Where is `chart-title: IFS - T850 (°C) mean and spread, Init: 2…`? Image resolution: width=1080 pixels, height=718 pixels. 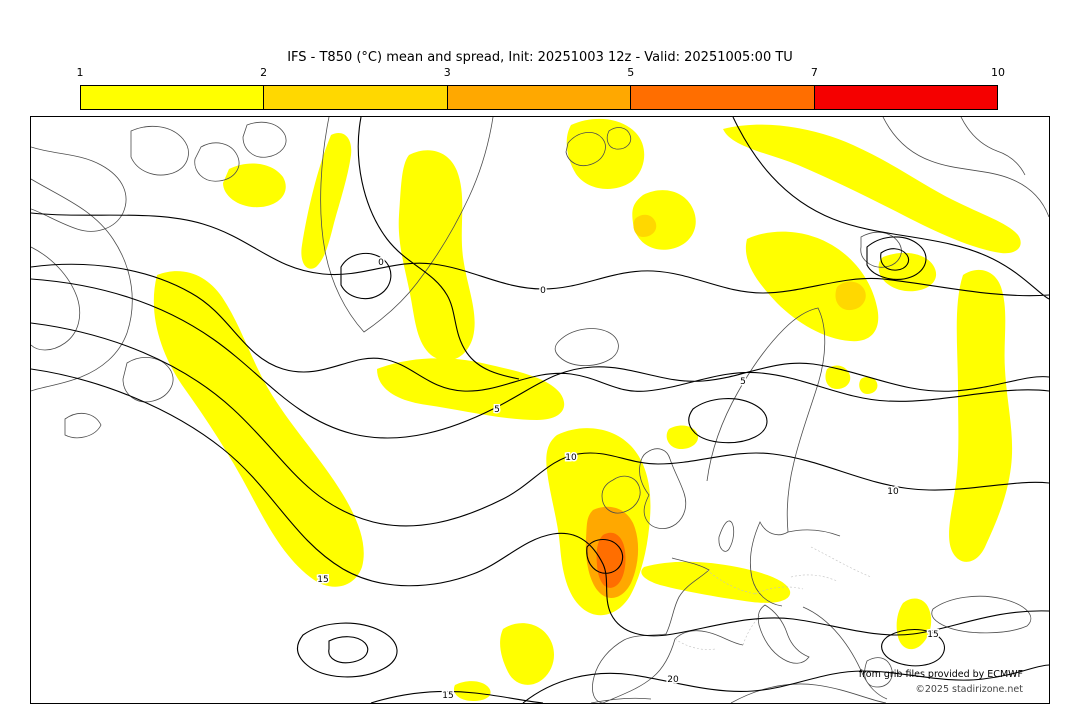
chart-title: IFS - T850 (°C) mean and spread, Init: 2… is located at coordinates (540, 57).